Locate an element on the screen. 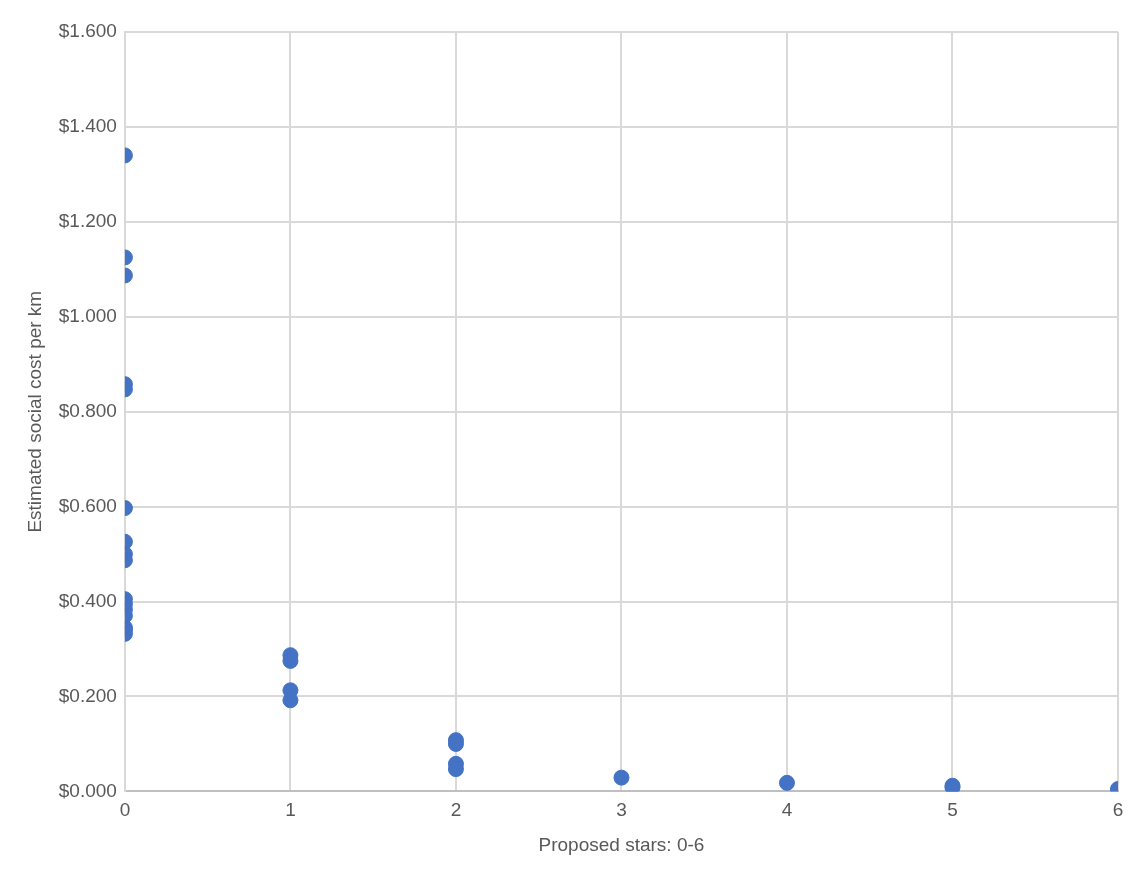  x-tick-label: 6 is located at coordinates (1118, 810).